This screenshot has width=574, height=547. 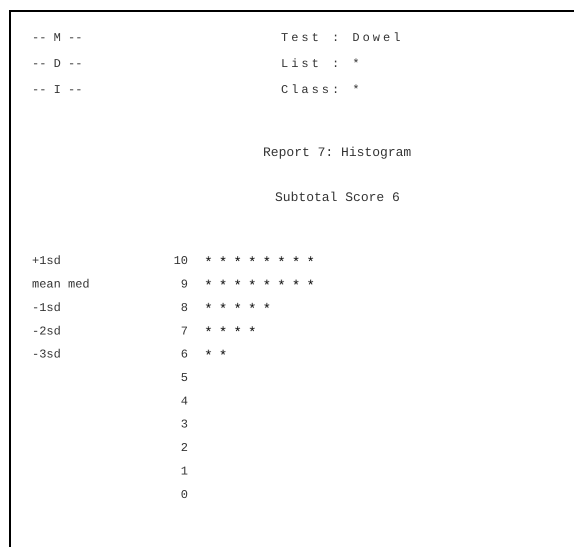 I want to click on text: -1sd, so click(x=46, y=307).